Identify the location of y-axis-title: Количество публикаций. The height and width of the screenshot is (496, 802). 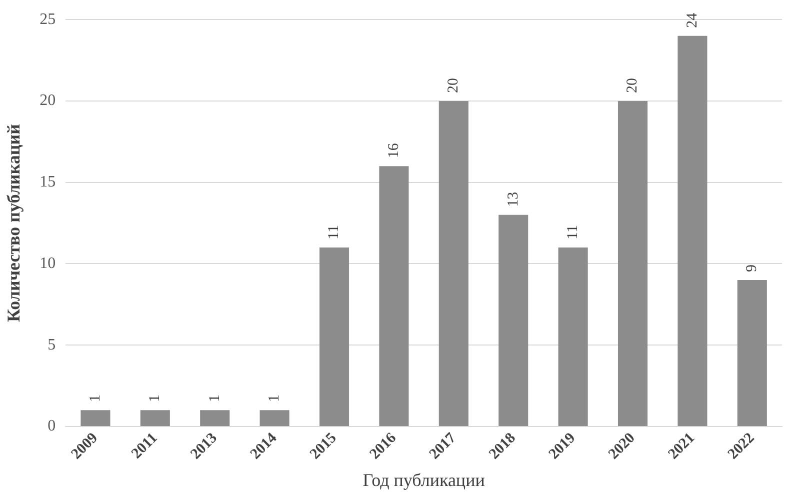
(13, 223).